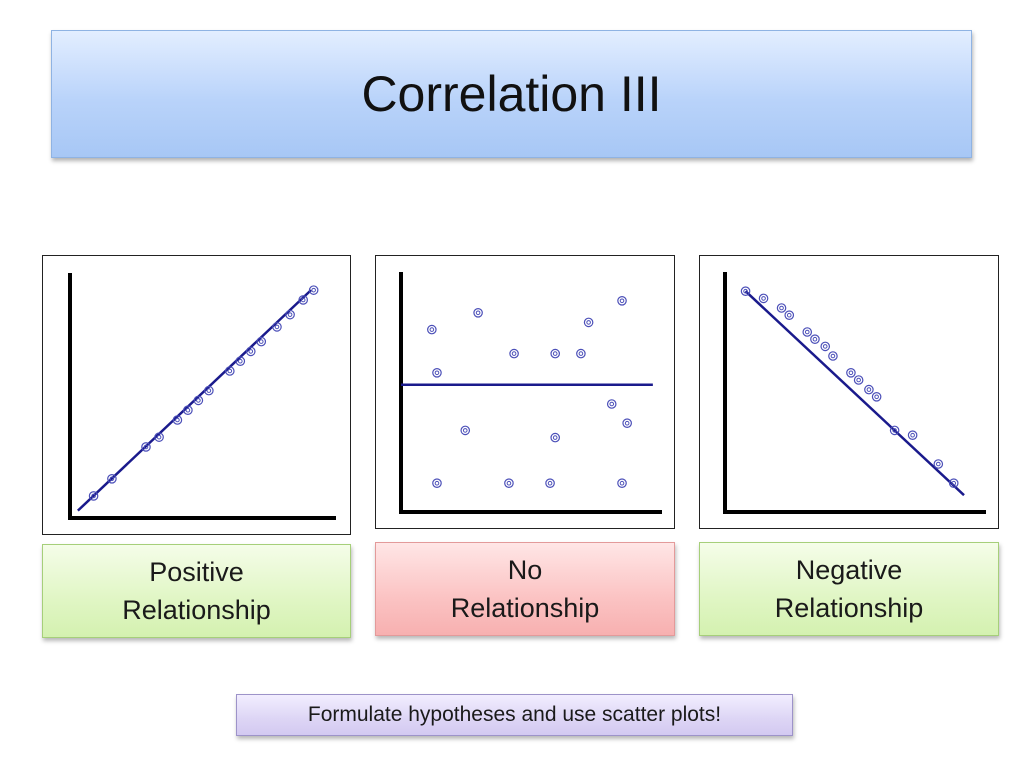 The width and height of the screenshot is (1024, 768). What do you see at coordinates (525, 392) in the screenshot?
I see `no-relationship-scatter-plot` at bounding box center [525, 392].